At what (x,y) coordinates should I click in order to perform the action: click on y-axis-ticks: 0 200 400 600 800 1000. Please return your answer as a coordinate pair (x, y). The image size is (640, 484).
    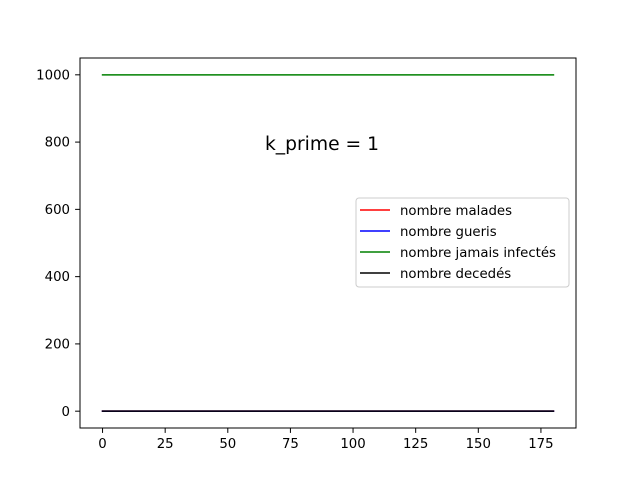
    Looking at the image, I should click on (58, 244).